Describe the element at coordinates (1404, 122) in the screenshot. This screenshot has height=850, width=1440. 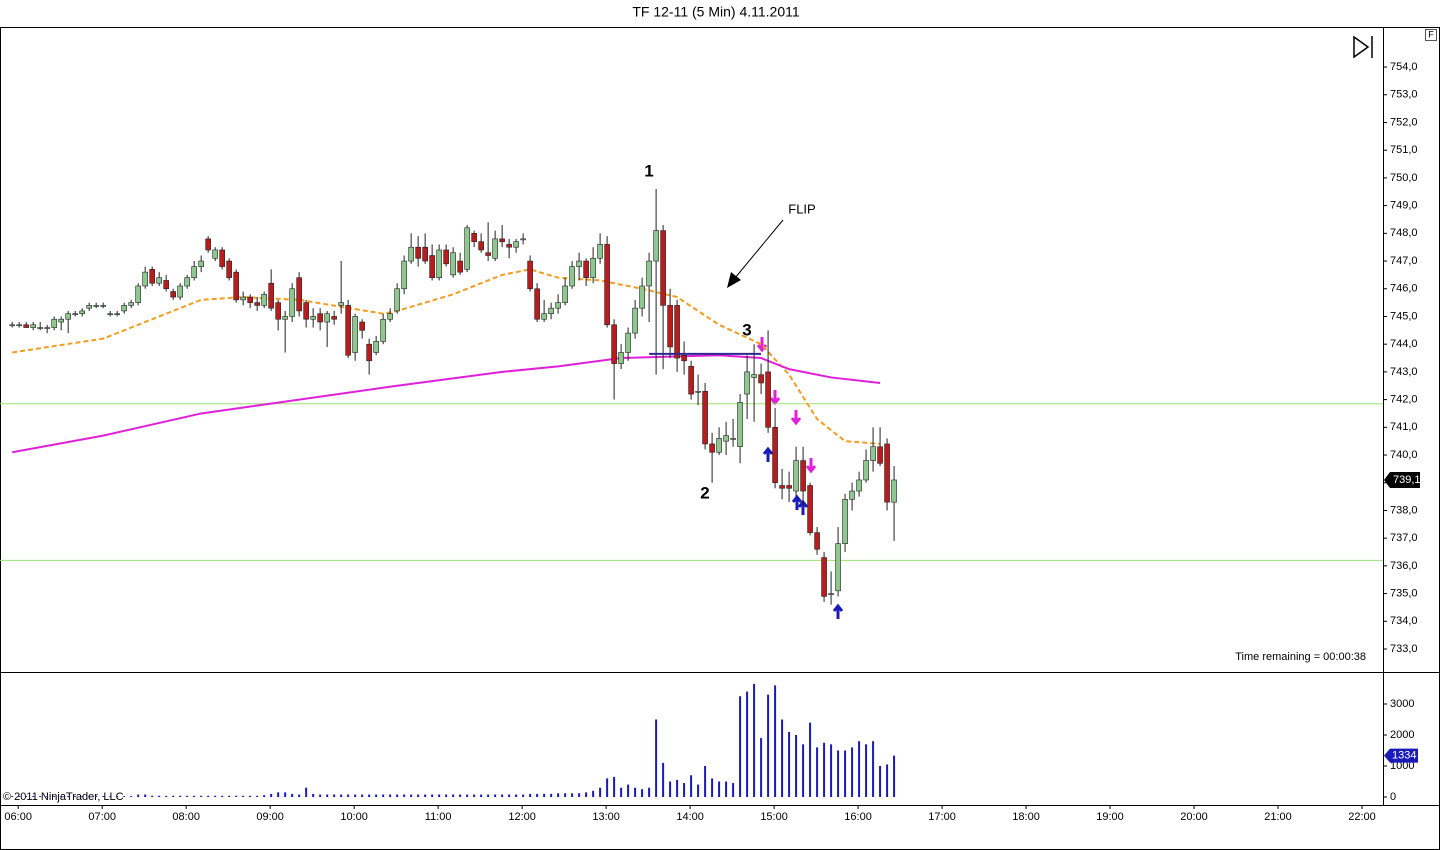
I see `y-tick-label: 752,0` at that location.